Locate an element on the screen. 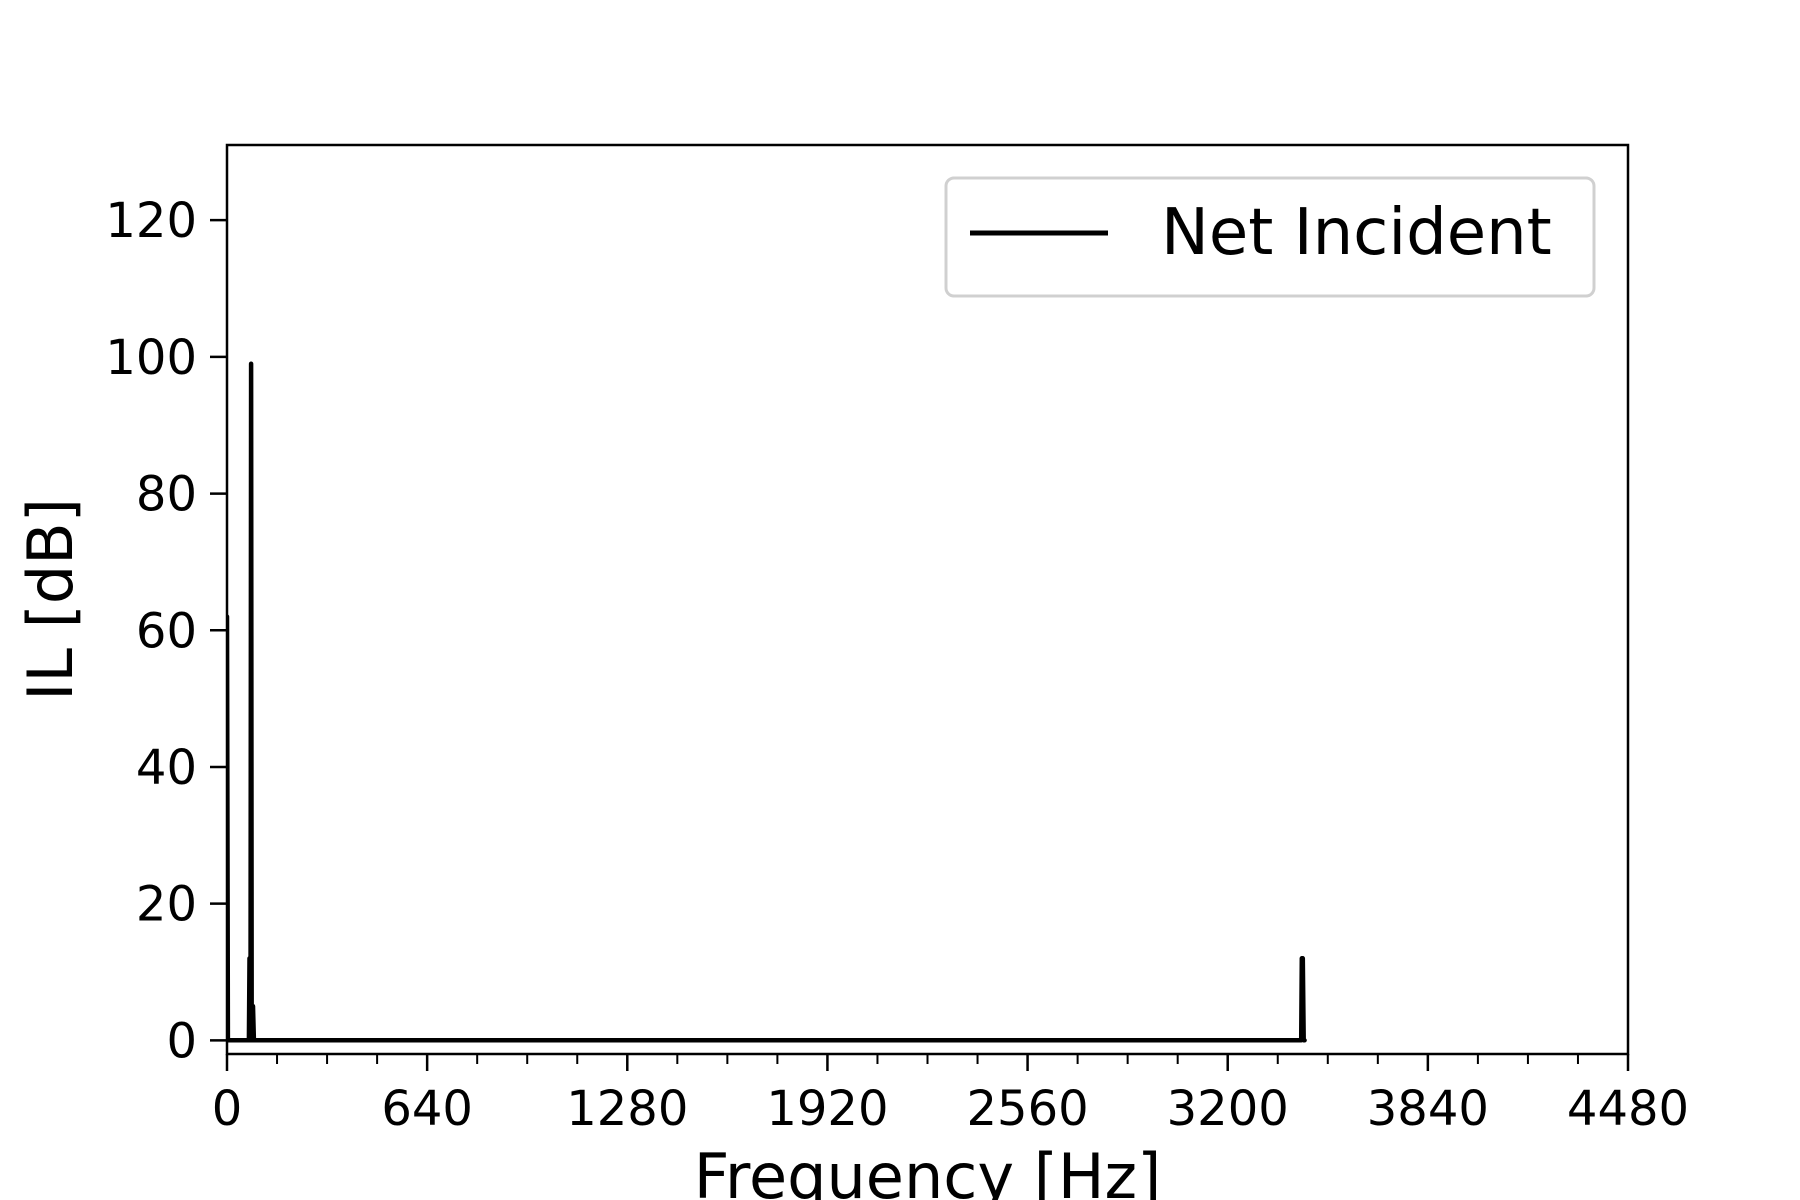  y-axis-title: IL [dB] is located at coordinates (50, 599).